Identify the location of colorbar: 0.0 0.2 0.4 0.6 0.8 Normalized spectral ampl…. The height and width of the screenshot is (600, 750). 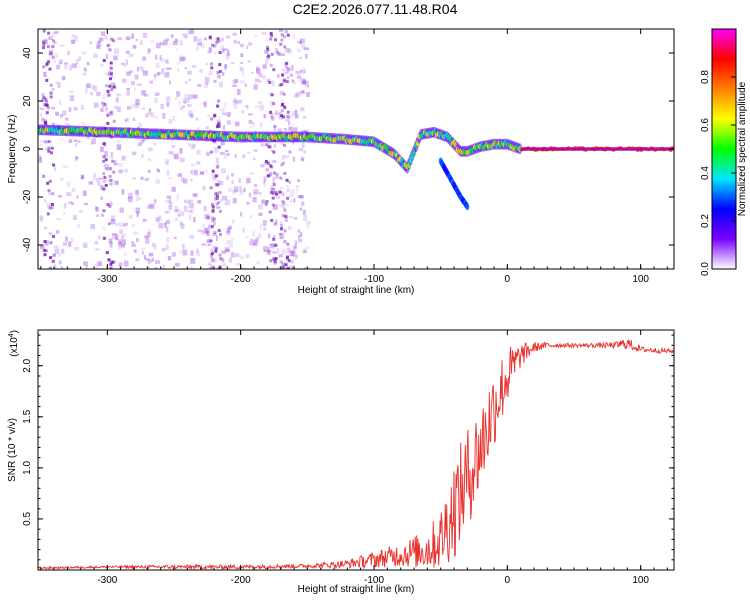
(724, 152).